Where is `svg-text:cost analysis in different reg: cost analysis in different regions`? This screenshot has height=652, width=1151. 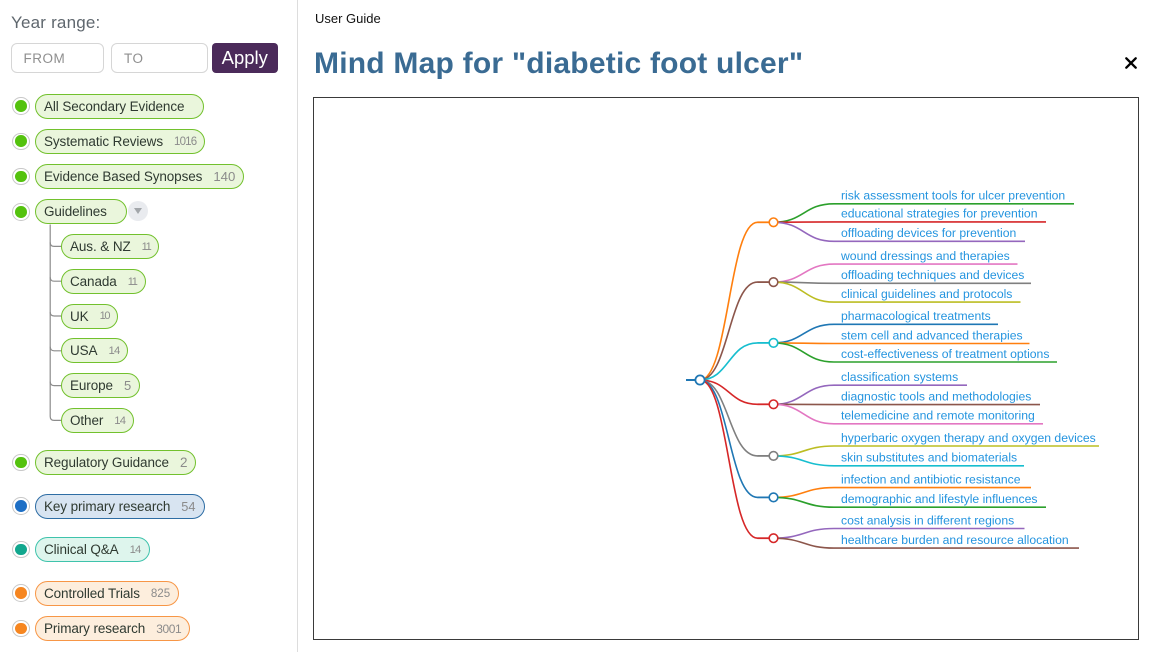
svg-text:cost analysis in different reg: cost analysis in different regions is located at coordinates (927, 520).